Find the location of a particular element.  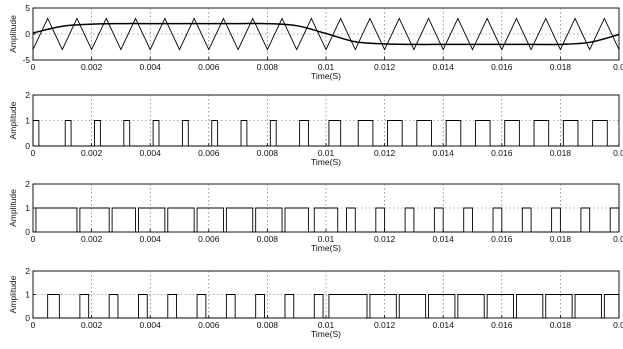

series-1-triangle-carrier is located at coordinates (326, 34).